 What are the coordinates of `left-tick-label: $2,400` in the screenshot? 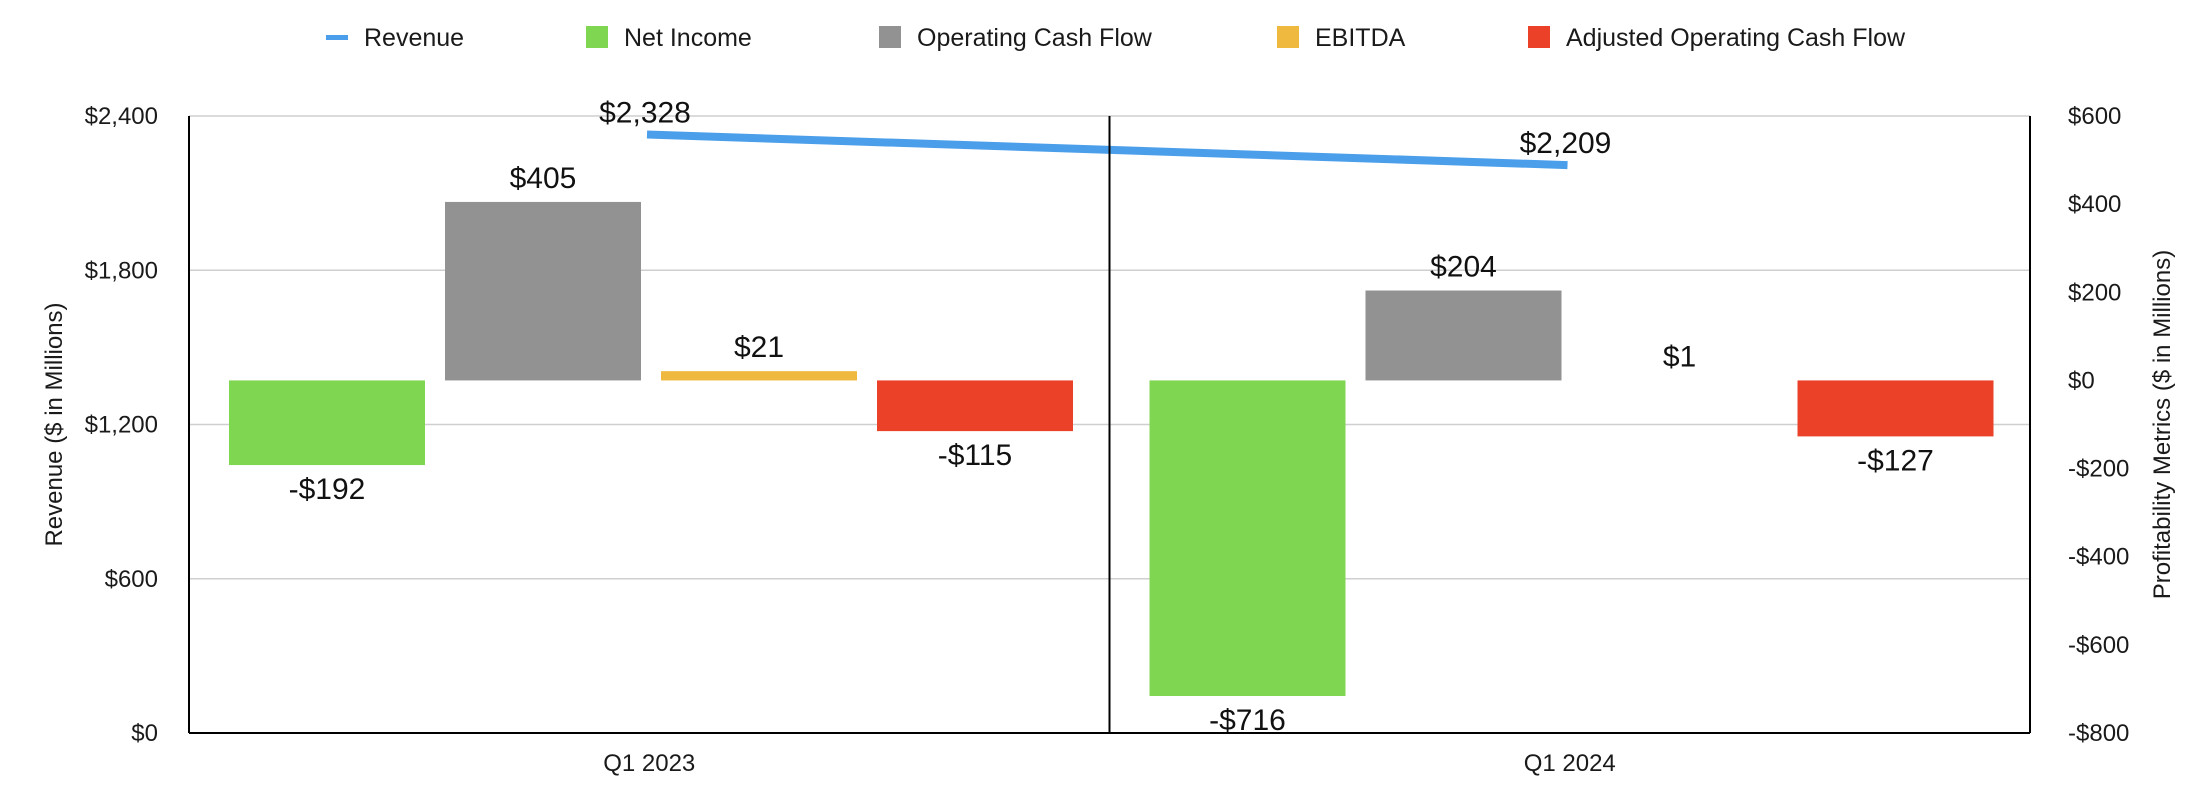 It's located at (121, 116).